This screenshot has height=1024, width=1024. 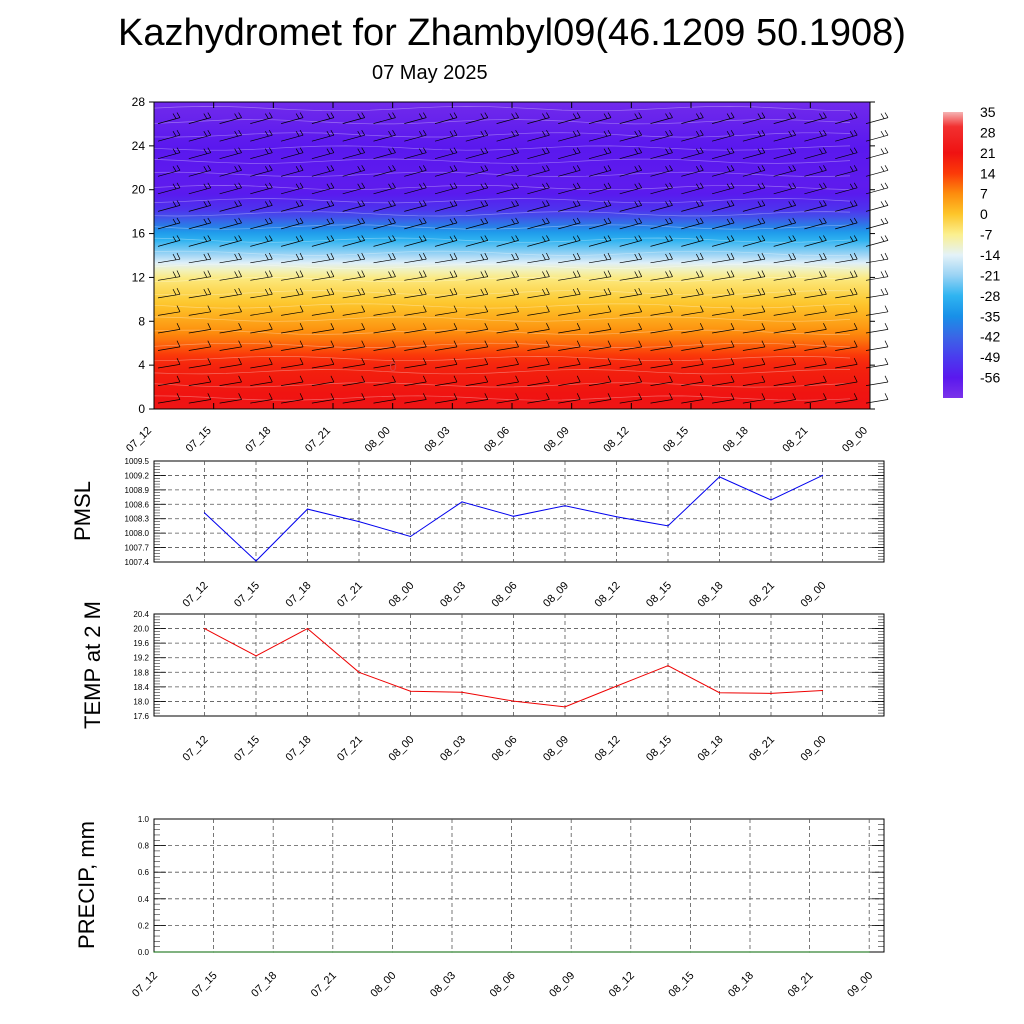 What do you see at coordinates (139, 190) in the screenshot?
I see `y-tick-label: 20` at bounding box center [139, 190].